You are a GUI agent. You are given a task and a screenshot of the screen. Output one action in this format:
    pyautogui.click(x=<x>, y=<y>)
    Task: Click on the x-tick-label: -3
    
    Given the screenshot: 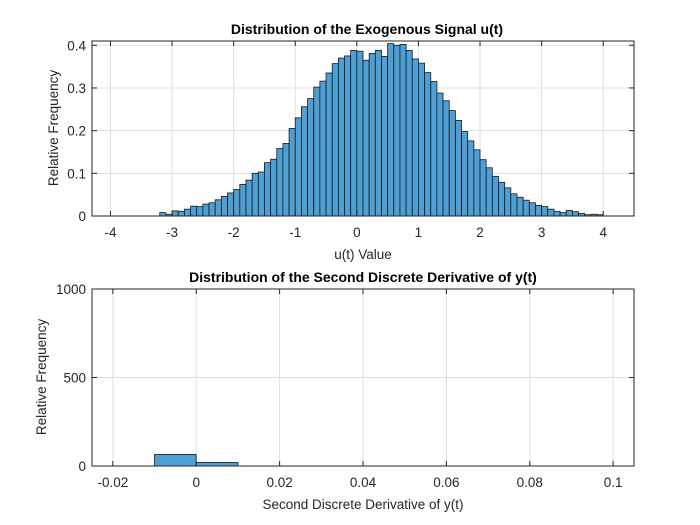 What is the action you would take?
    pyautogui.click(x=172, y=232)
    